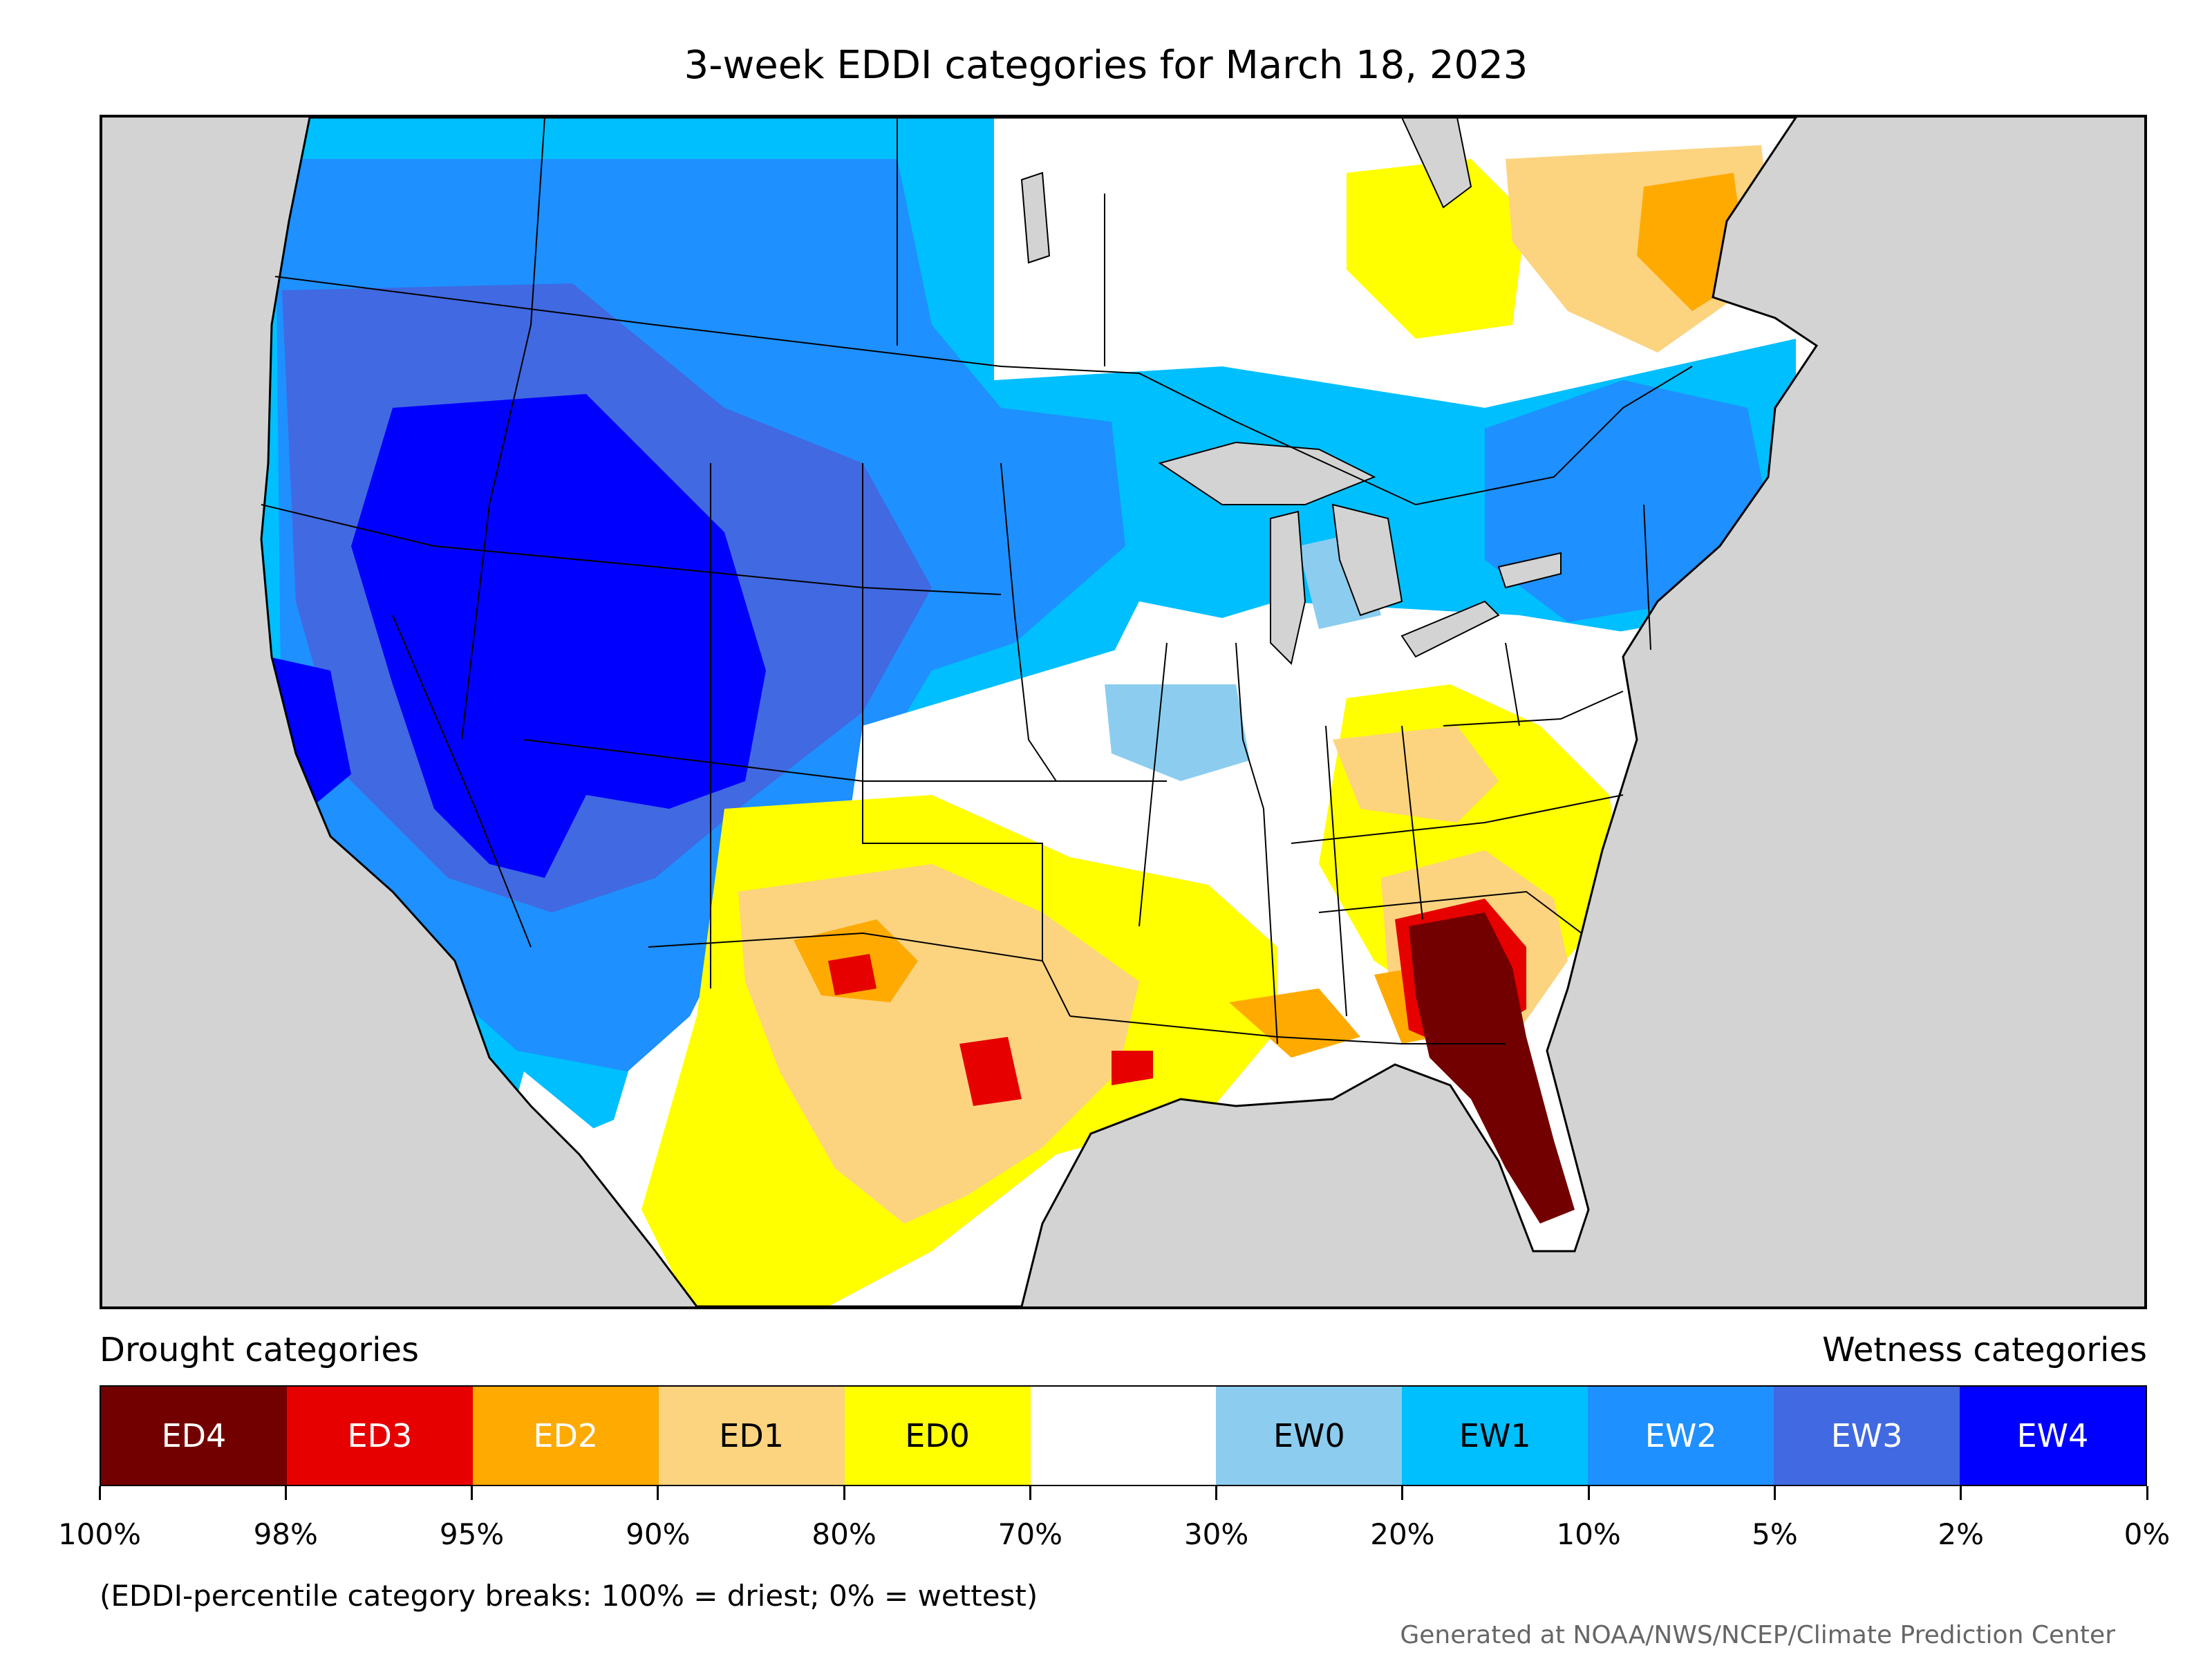 This screenshot has height=1659, width=2212. I want to click on legend-swatch-ew2: EW2, so click(1681, 1436).